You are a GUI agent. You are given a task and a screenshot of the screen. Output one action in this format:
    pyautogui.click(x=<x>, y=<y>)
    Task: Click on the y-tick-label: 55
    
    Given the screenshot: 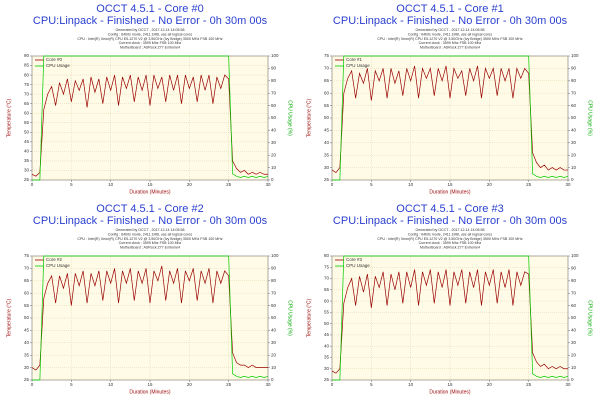 What is the action you would take?
    pyautogui.click(x=327, y=105)
    